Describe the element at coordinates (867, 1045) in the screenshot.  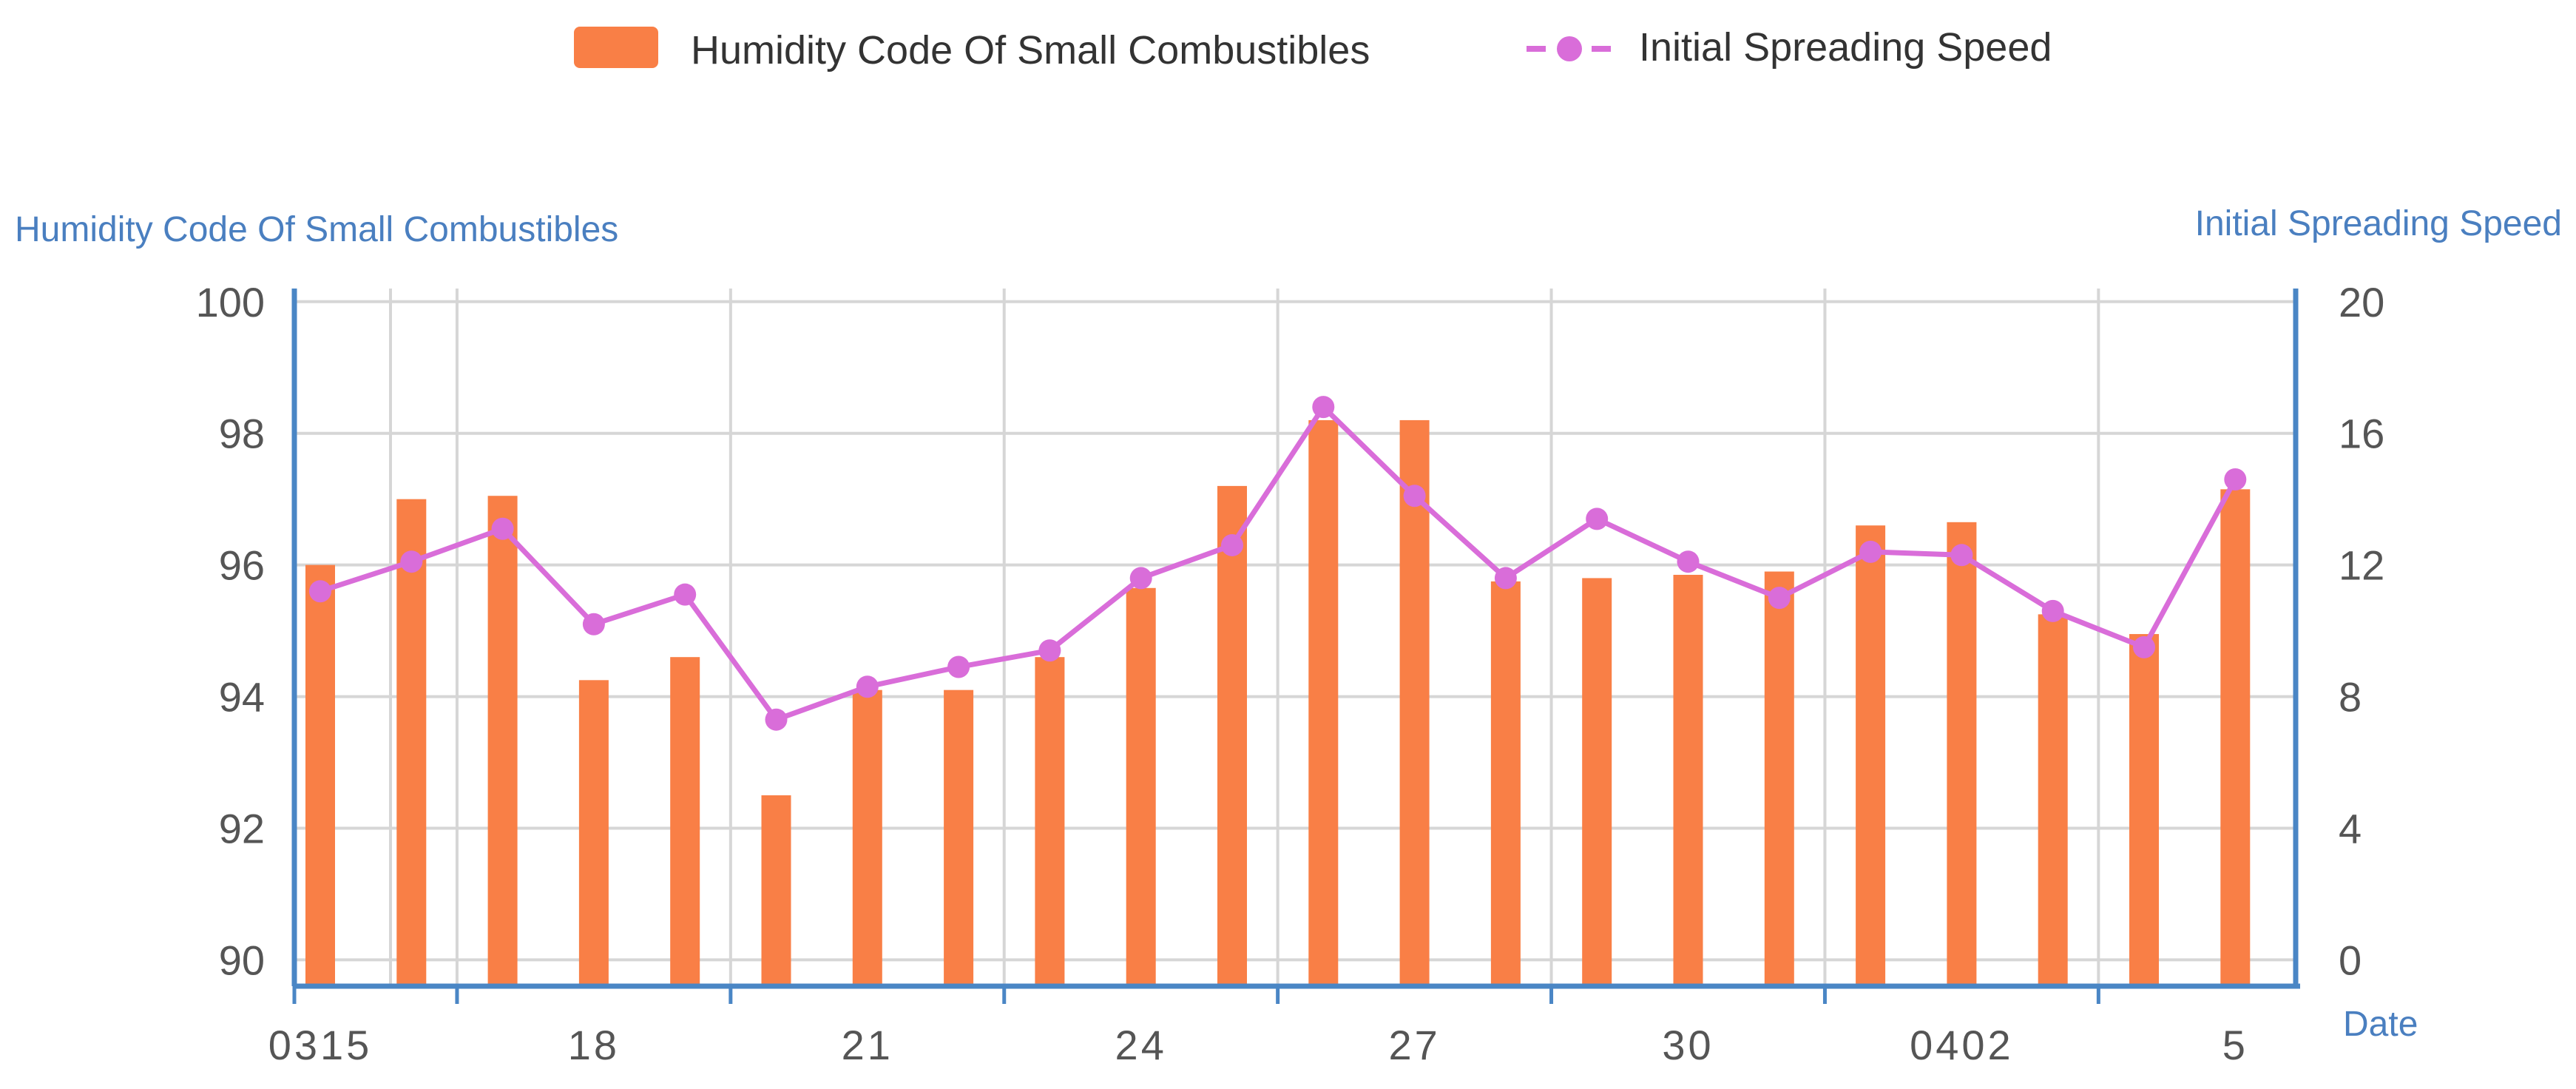
I see `x-tick-label: 21` at that location.